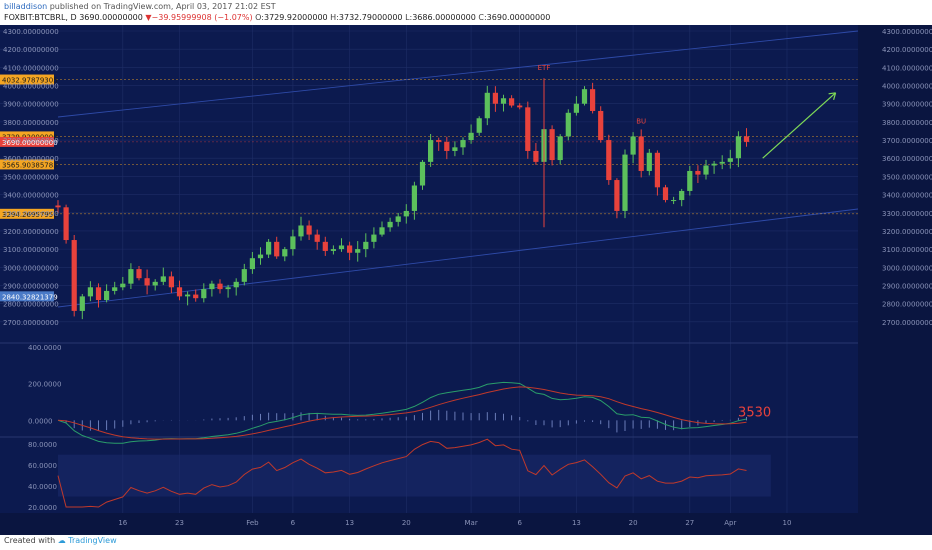  Describe the element at coordinates (907, 323) in the screenshot. I see `price-tick-label-right: 2700.00000000` at that location.